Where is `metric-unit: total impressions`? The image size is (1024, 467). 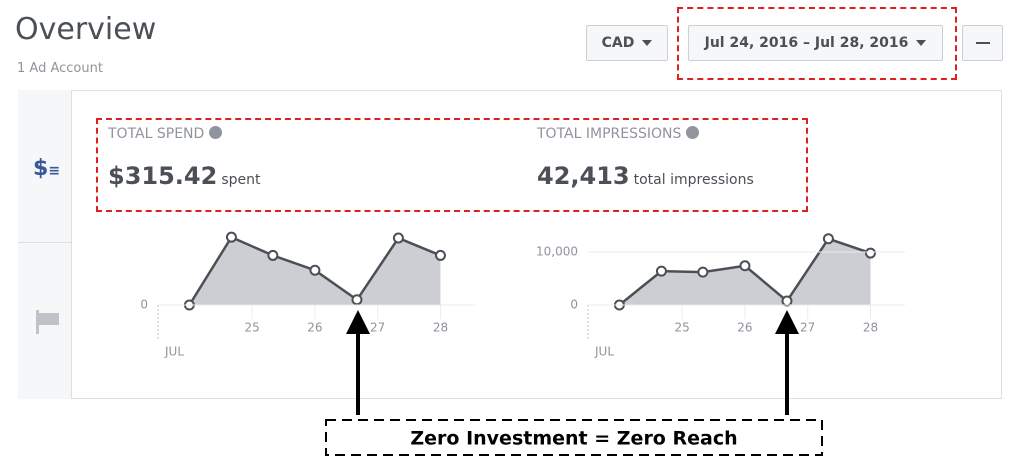 metric-unit: total impressions is located at coordinates (693, 180).